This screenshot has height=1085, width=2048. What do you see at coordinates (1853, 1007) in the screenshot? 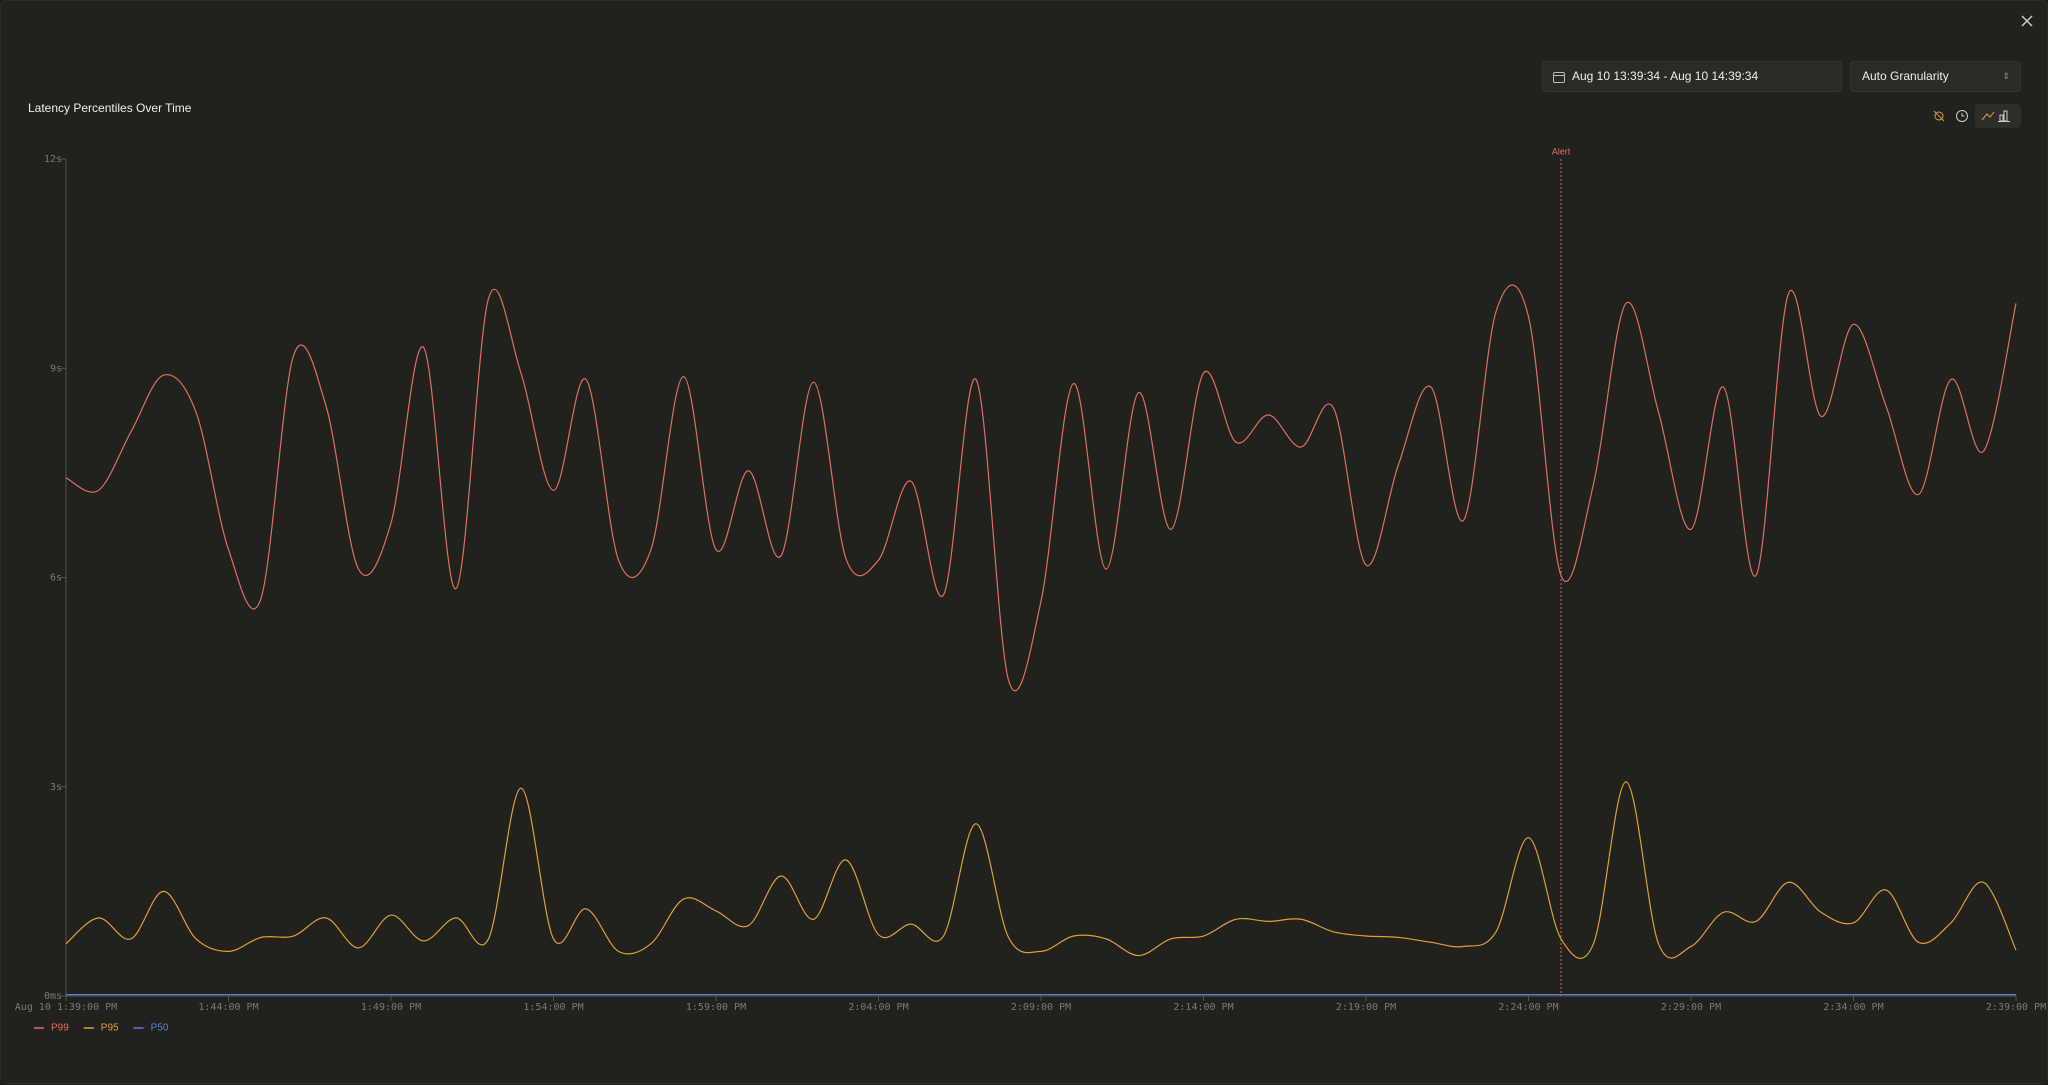
I see `x-tick-label: 2:34:00 PM` at bounding box center [1853, 1007].